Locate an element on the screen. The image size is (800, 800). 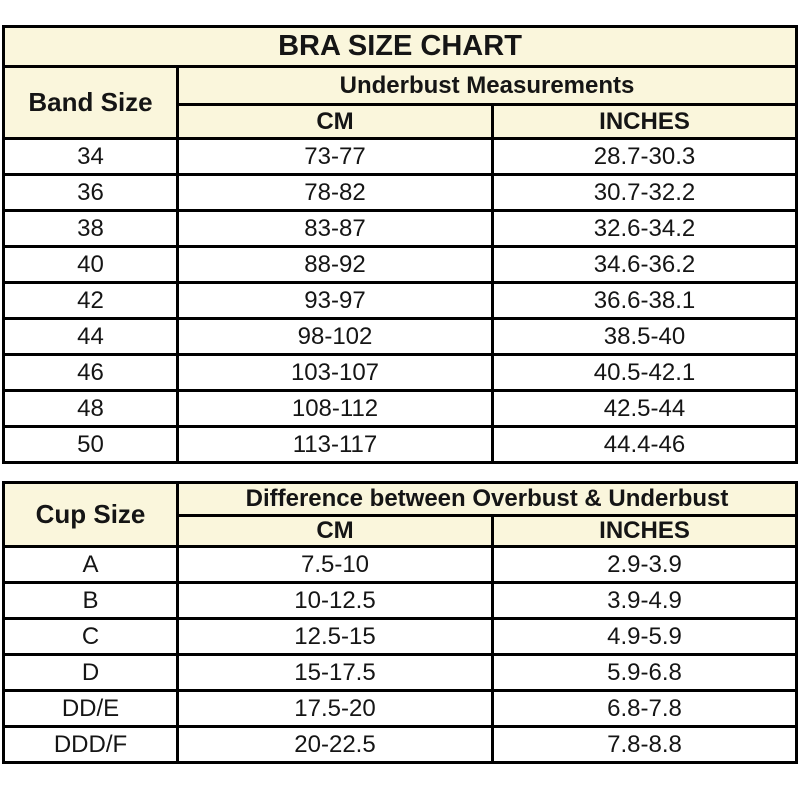
cup-cm-cell: 12.5-15 is located at coordinates (335, 636).